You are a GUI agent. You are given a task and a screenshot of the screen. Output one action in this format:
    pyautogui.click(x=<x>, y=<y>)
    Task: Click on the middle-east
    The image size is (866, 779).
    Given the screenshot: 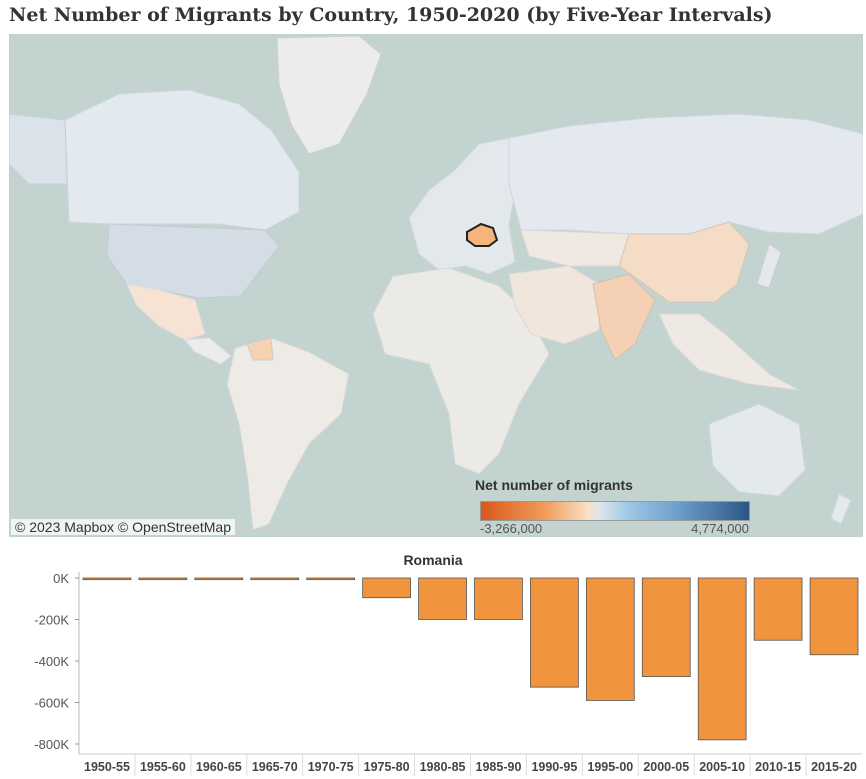 What is the action you would take?
    pyautogui.click(x=556, y=305)
    